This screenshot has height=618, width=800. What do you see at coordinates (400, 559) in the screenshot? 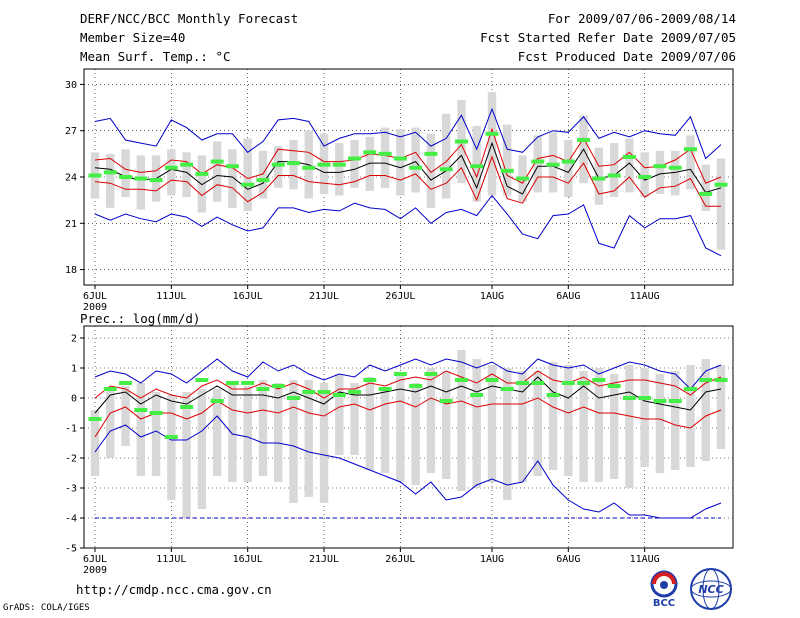
I see `x-tick-label: 26JUL` at bounding box center [400, 559].